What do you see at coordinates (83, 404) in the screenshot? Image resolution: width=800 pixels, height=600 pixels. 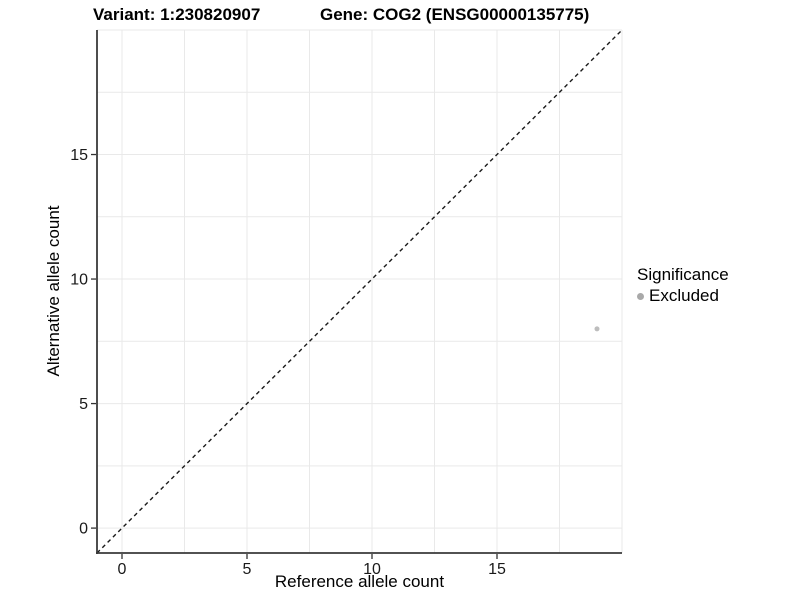 I see `y-tick-label: 5` at bounding box center [83, 404].